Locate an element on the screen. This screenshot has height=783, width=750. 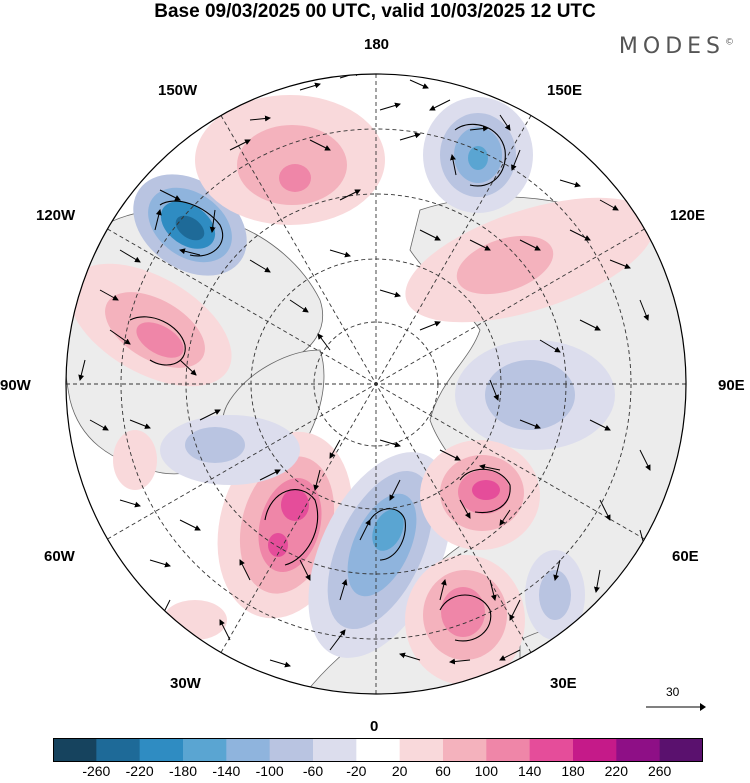
colorbar-tick-label: -180 is located at coordinates (183, 771).